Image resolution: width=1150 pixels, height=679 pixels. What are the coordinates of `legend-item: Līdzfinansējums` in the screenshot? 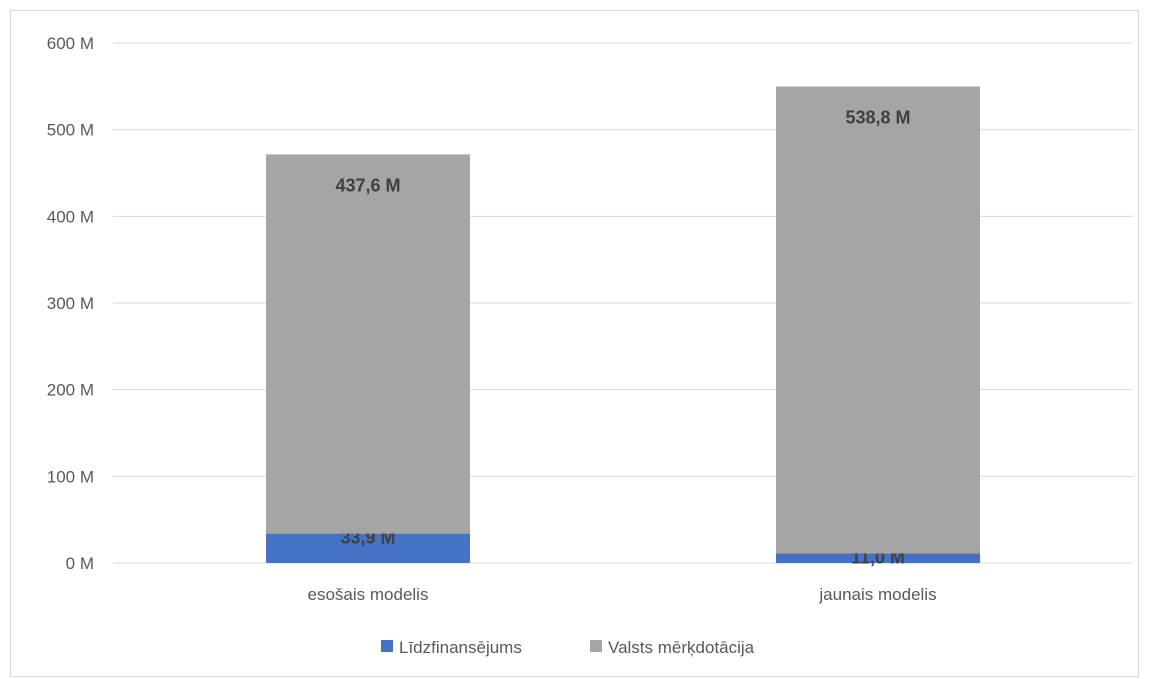 It's located at (451, 647).